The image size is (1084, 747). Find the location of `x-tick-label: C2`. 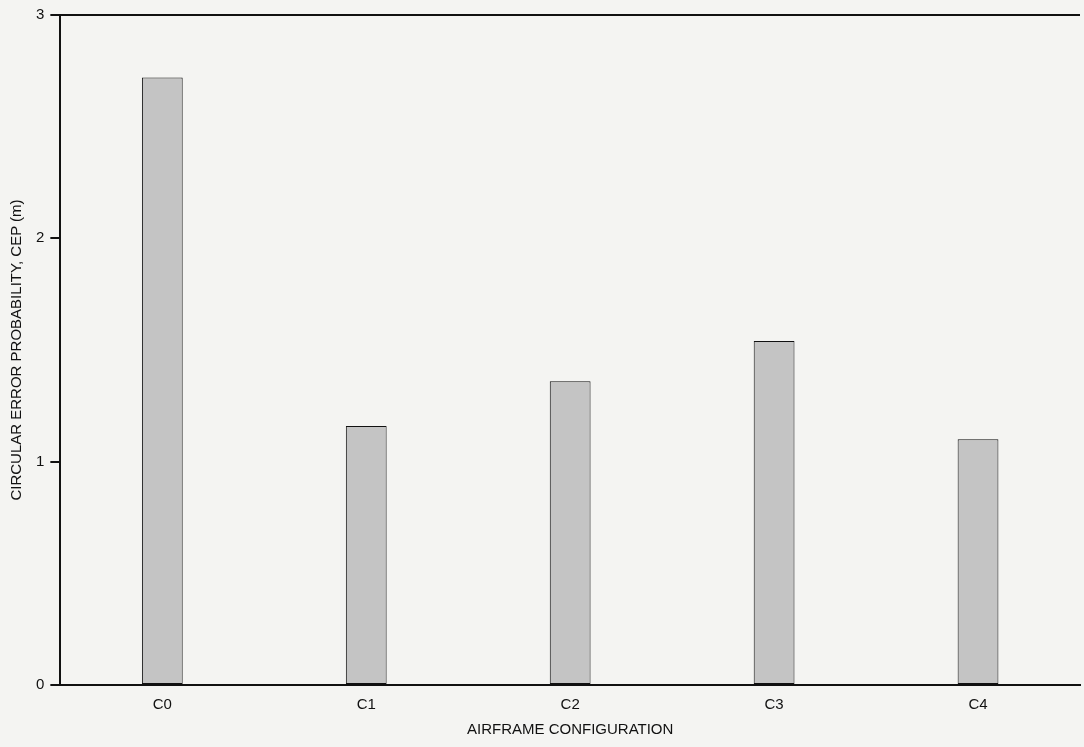

x-tick-label: C2 is located at coordinates (570, 704).